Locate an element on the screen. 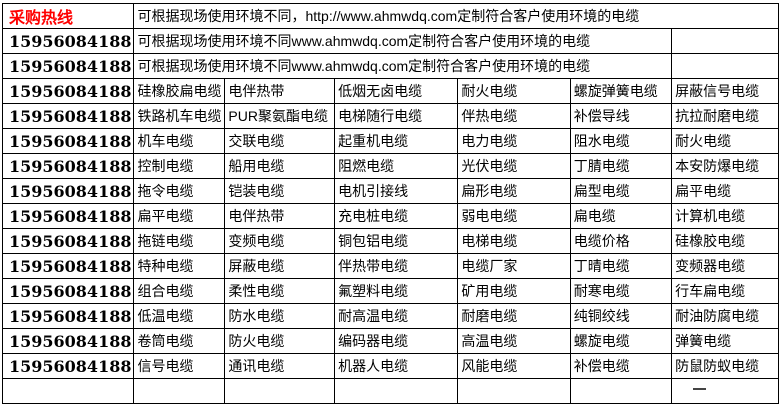  product-link-cell: 本安防爆电缆 is located at coordinates (725, 166).